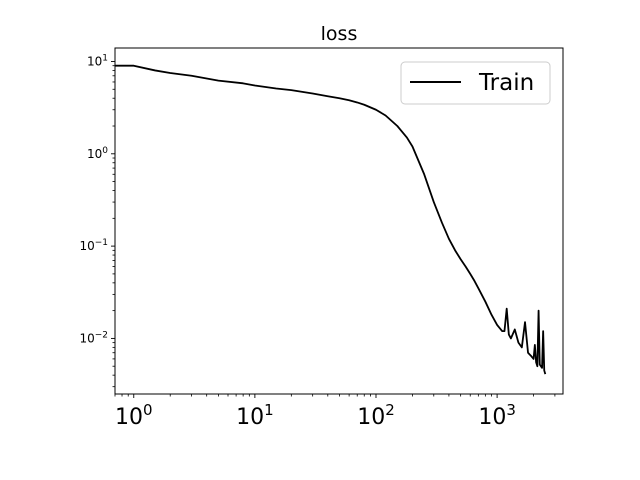  What do you see at coordinates (93, 245) in the screenshot?
I see `y-tick-label: 10⁻¹` at bounding box center [93, 245].